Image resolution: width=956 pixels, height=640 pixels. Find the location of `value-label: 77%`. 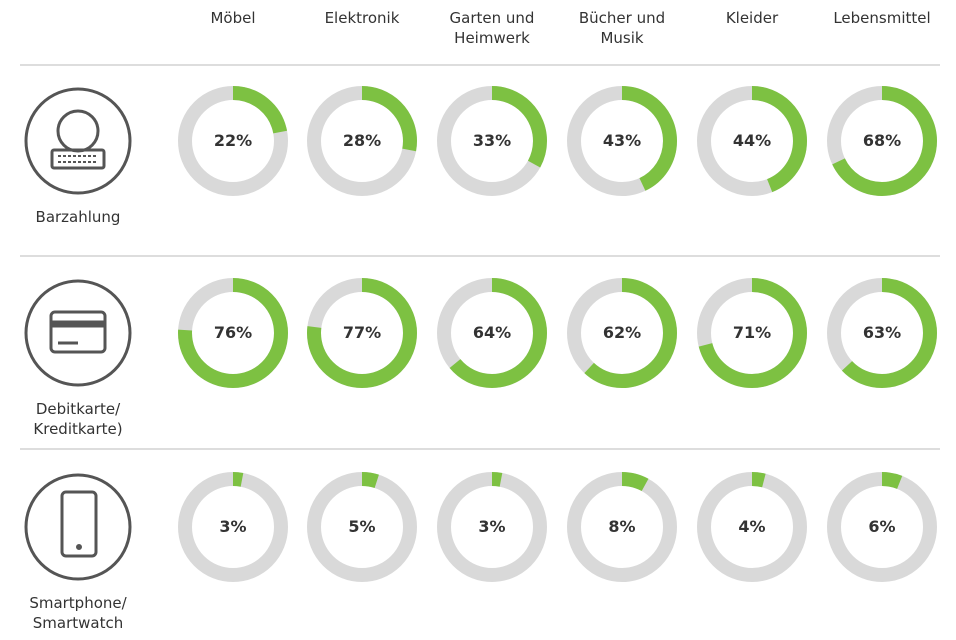

value-label: 77% is located at coordinates (362, 332).